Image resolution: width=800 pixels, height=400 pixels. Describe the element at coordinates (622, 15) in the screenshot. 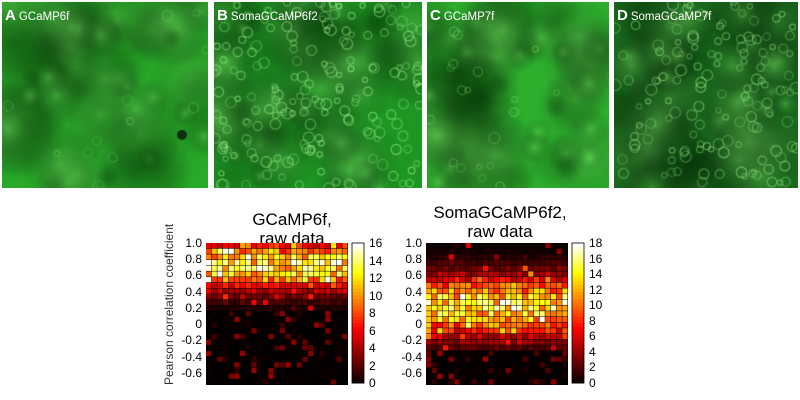

I see `panel-letter: D` at that location.